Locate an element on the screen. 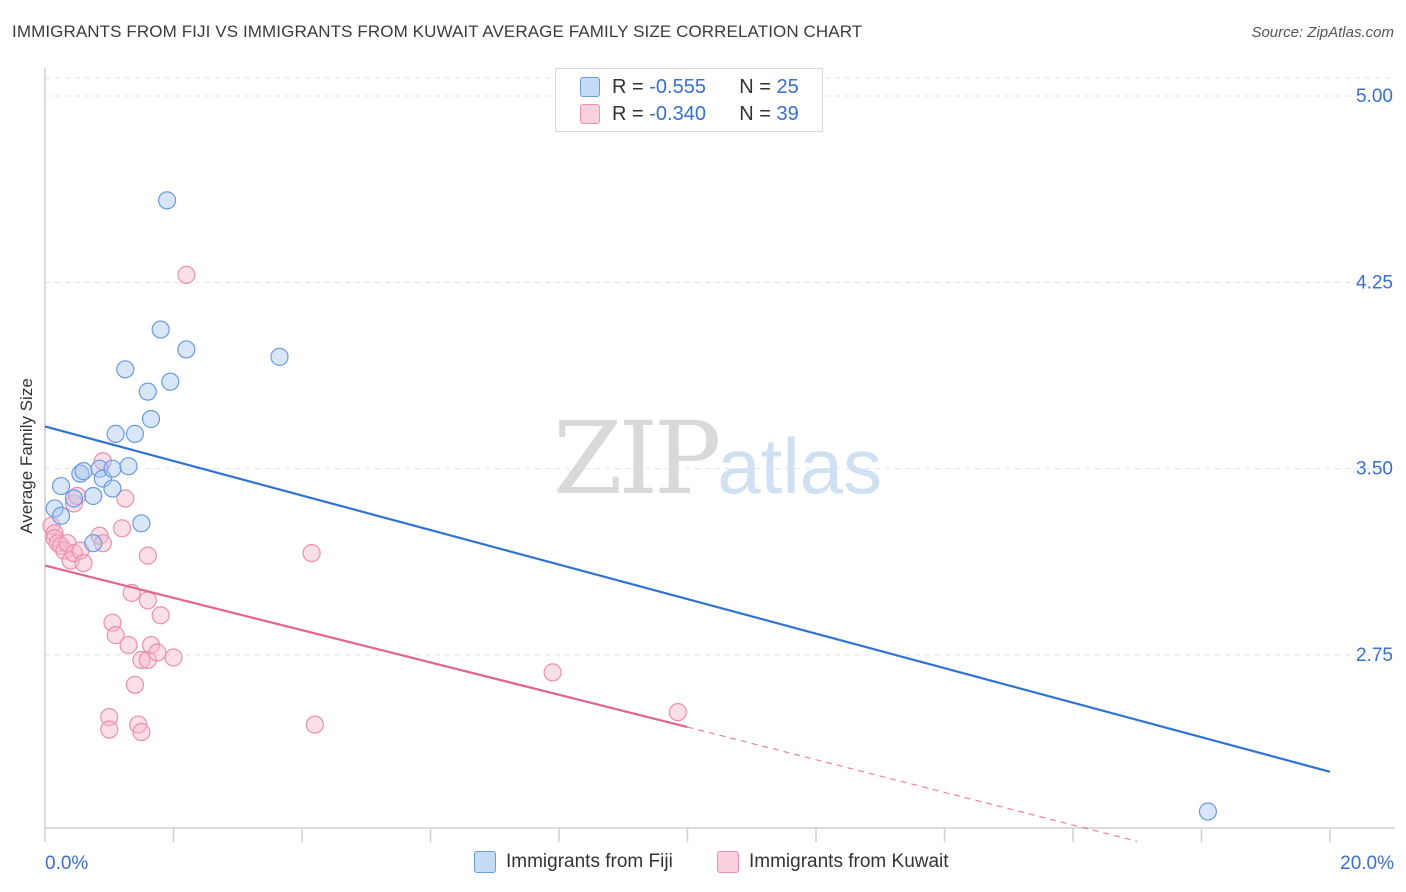 The height and width of the screenshot is (892, 1406). legend-kuwait-r-value: -0.340 is located at coordinates (677, 113).